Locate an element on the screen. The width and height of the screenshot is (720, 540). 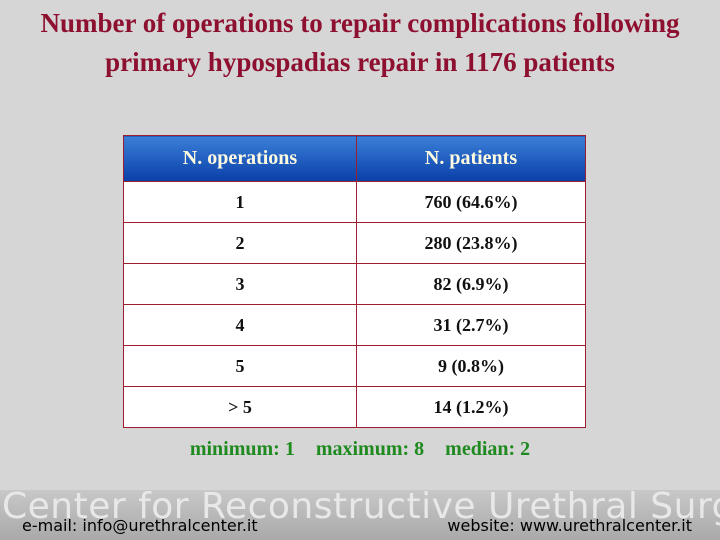
table-cell: 31 (2.7%) is located at coordinates (471, 325).